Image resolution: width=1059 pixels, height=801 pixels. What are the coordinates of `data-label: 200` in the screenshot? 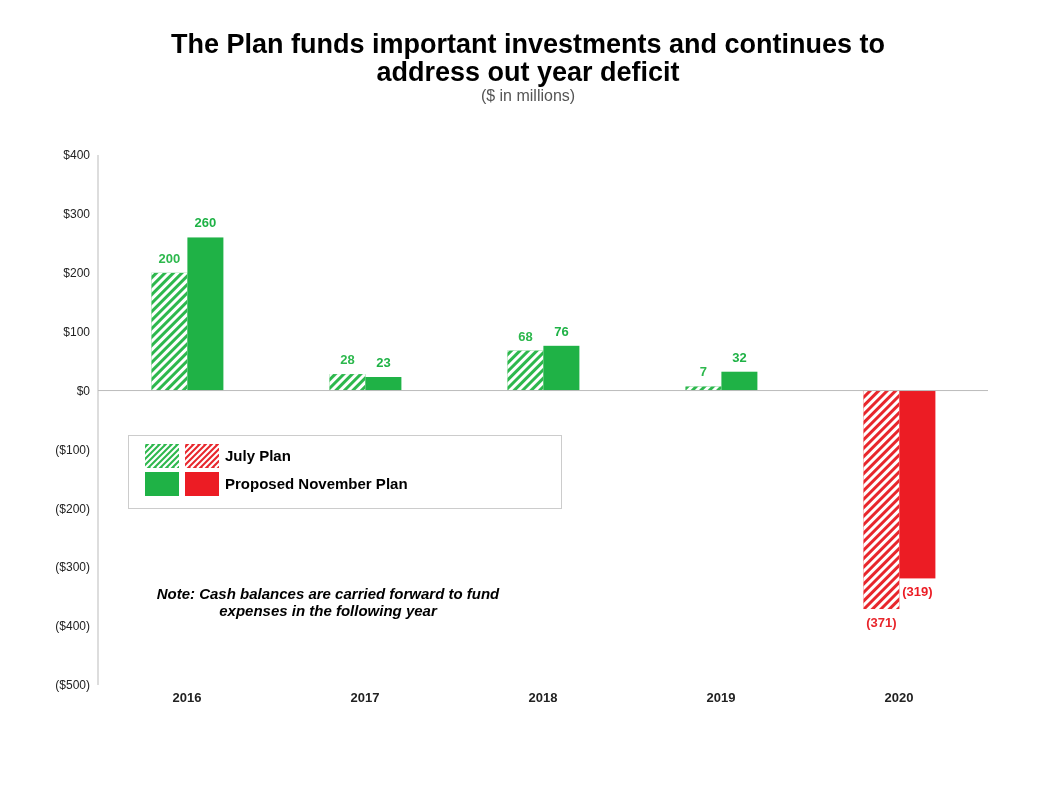 It's located at (169, 258).